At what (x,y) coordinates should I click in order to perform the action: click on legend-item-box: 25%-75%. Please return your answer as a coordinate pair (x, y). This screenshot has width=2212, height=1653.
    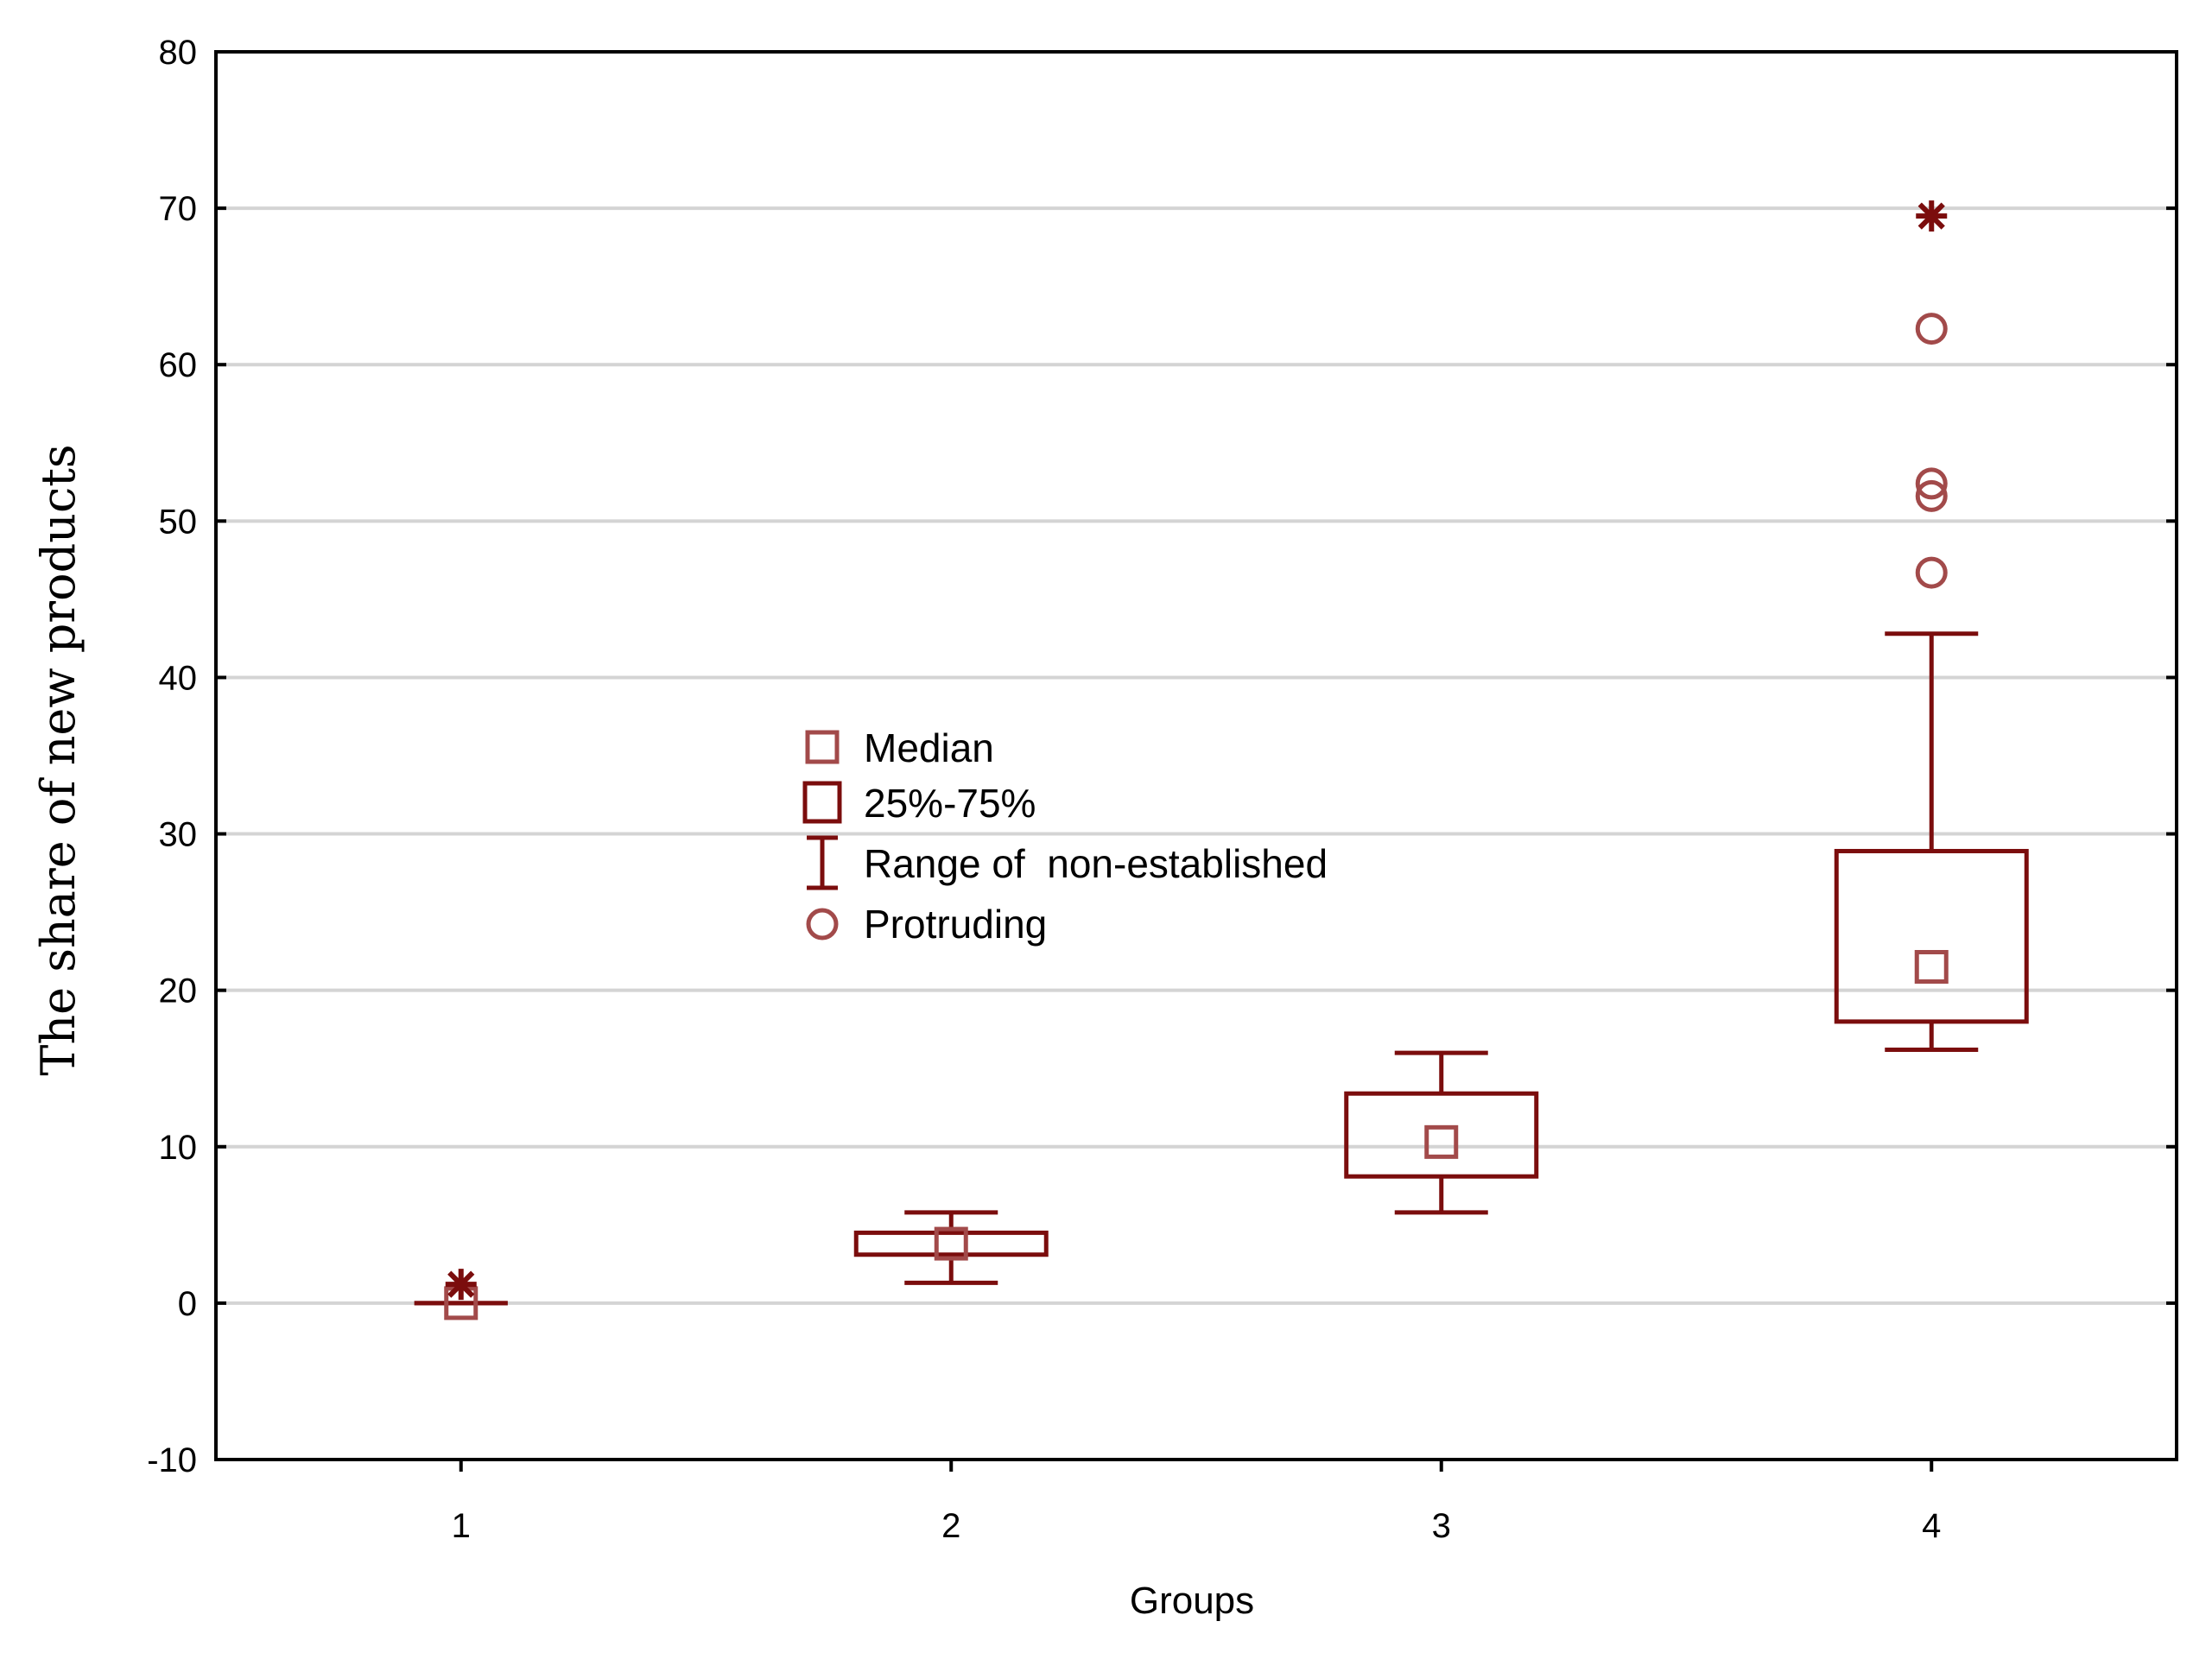
    Looking at the image, I should click on (919, 803).